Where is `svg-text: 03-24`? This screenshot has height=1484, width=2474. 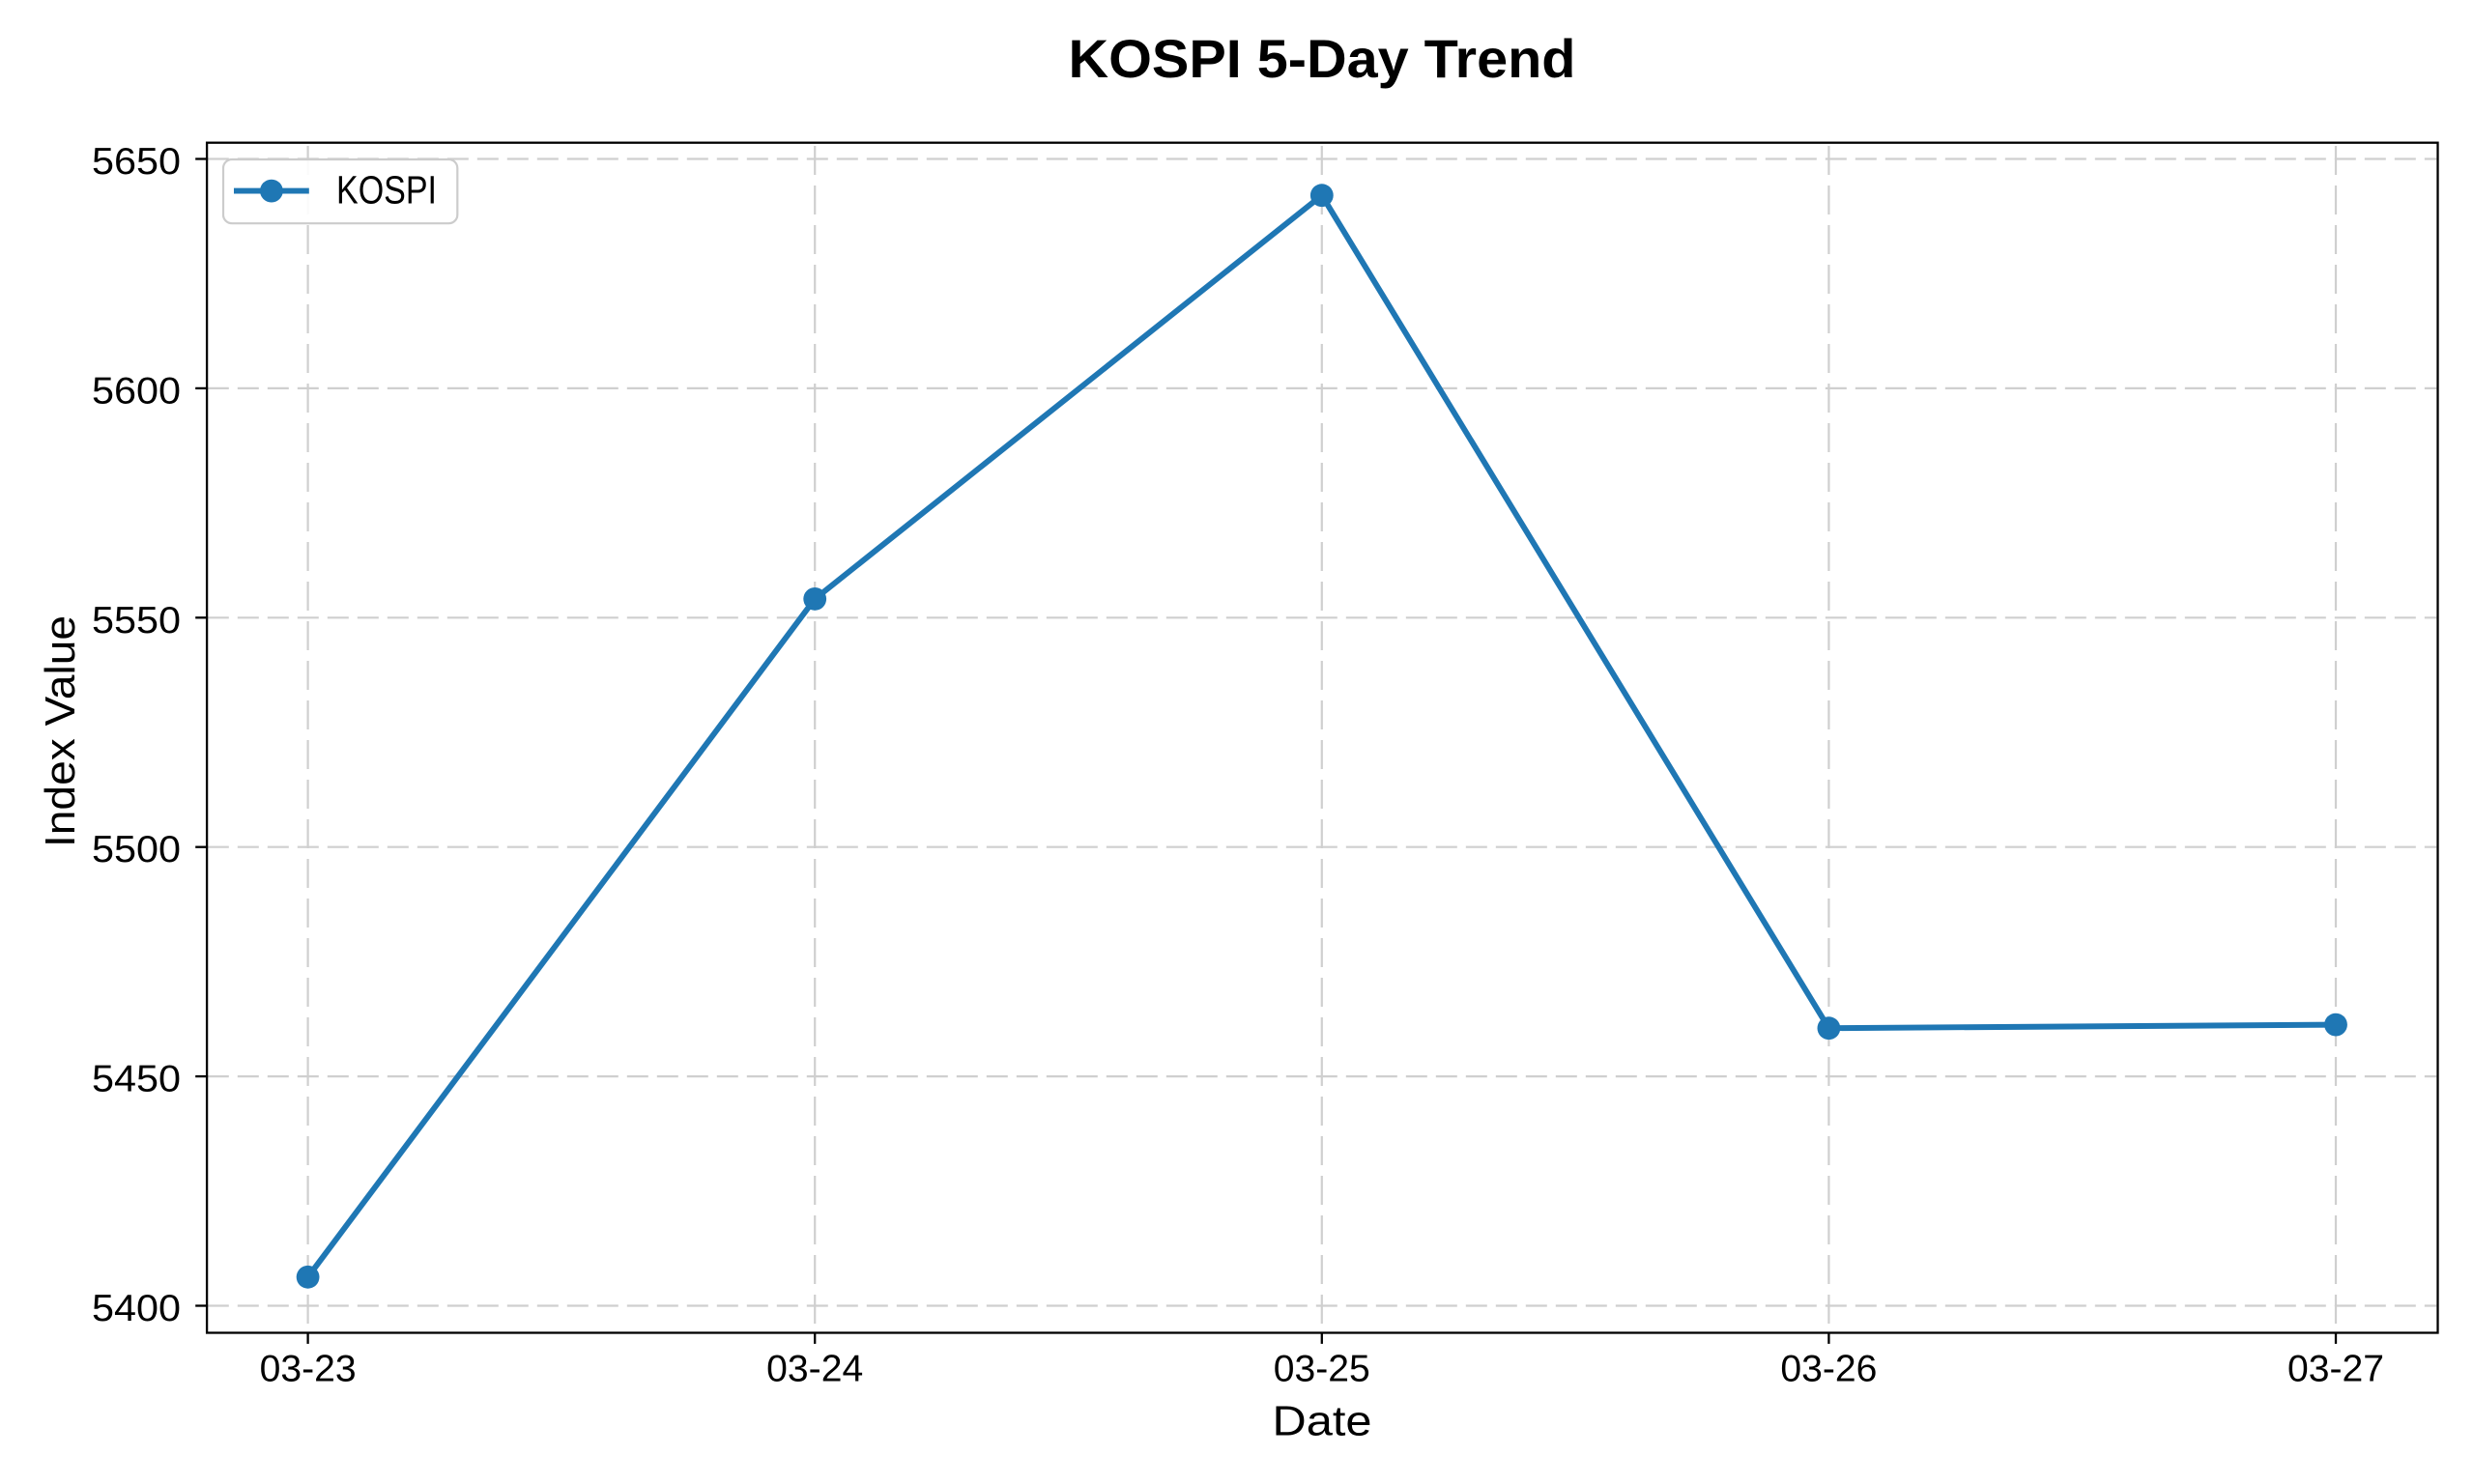 svg-text: 03-24 is located at coordinates (815, 1369).